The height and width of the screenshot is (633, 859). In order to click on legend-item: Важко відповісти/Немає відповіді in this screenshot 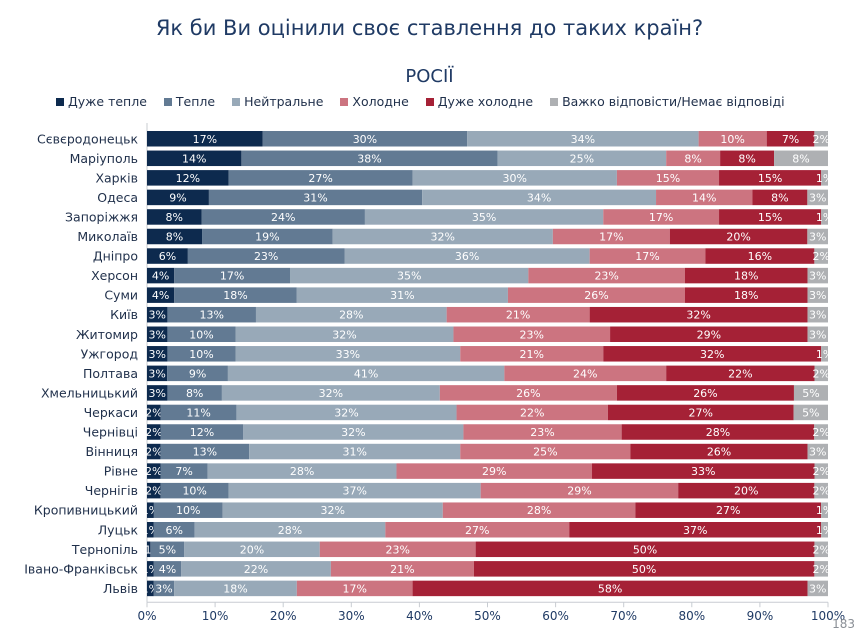, I will do `click(667, 101)`.